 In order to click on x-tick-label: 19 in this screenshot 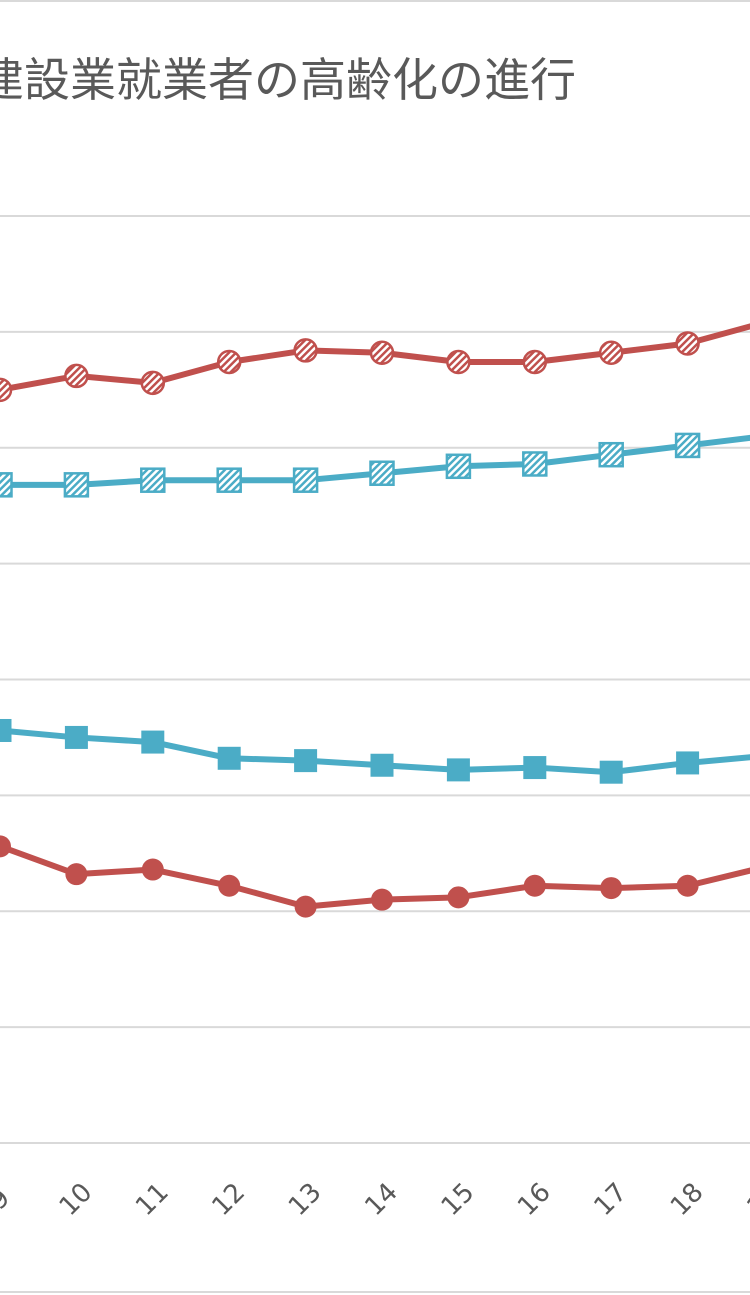, I will do `click(745, 1199)`.